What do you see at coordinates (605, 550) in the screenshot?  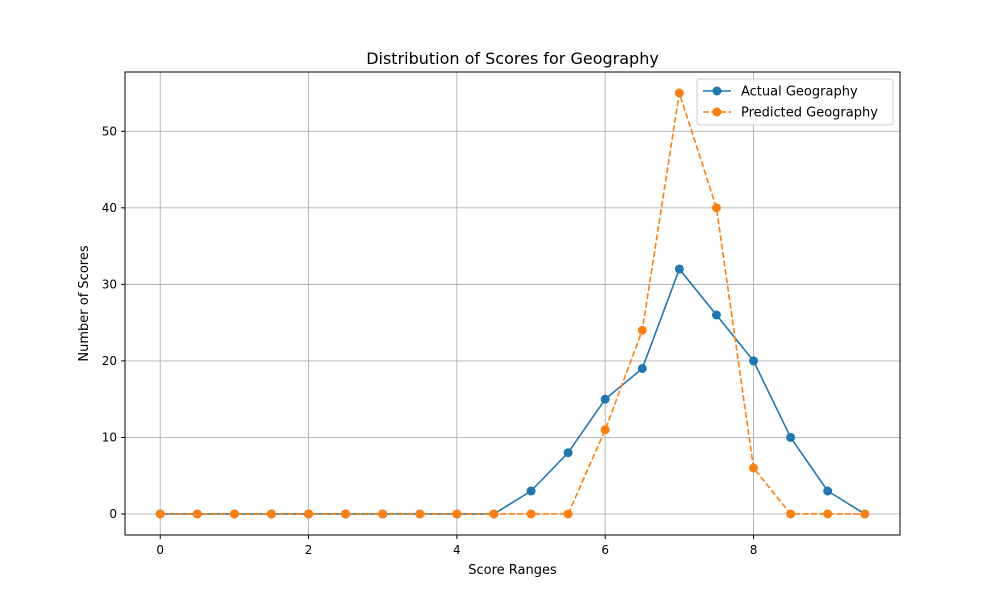 I see `x-tick-label: 6` at bounding box center [605, 550].